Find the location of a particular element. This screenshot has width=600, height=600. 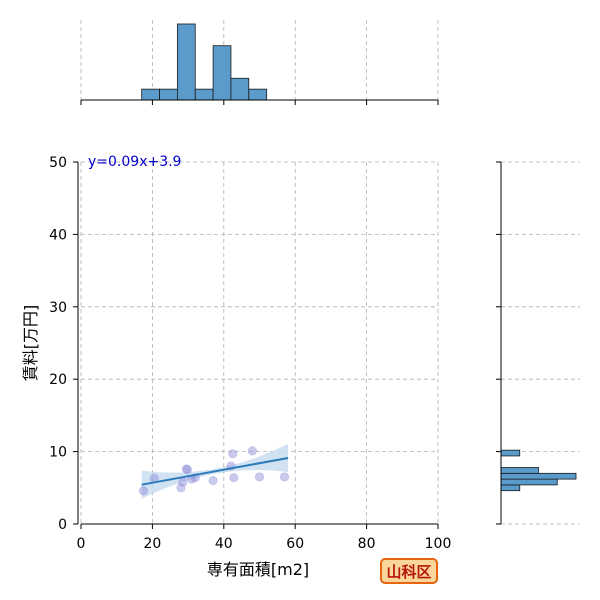

regression-equation: y=0.09x+3.9 is located at coordinates (134, 162).